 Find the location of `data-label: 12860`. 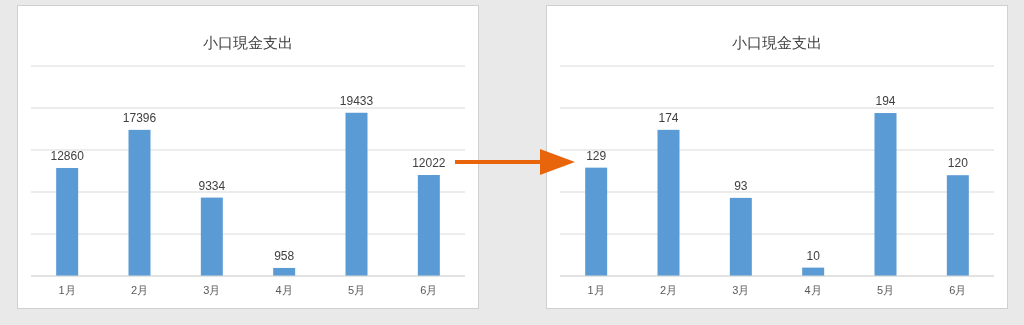

data-label: 12860 is located at coordinates (67, 155).